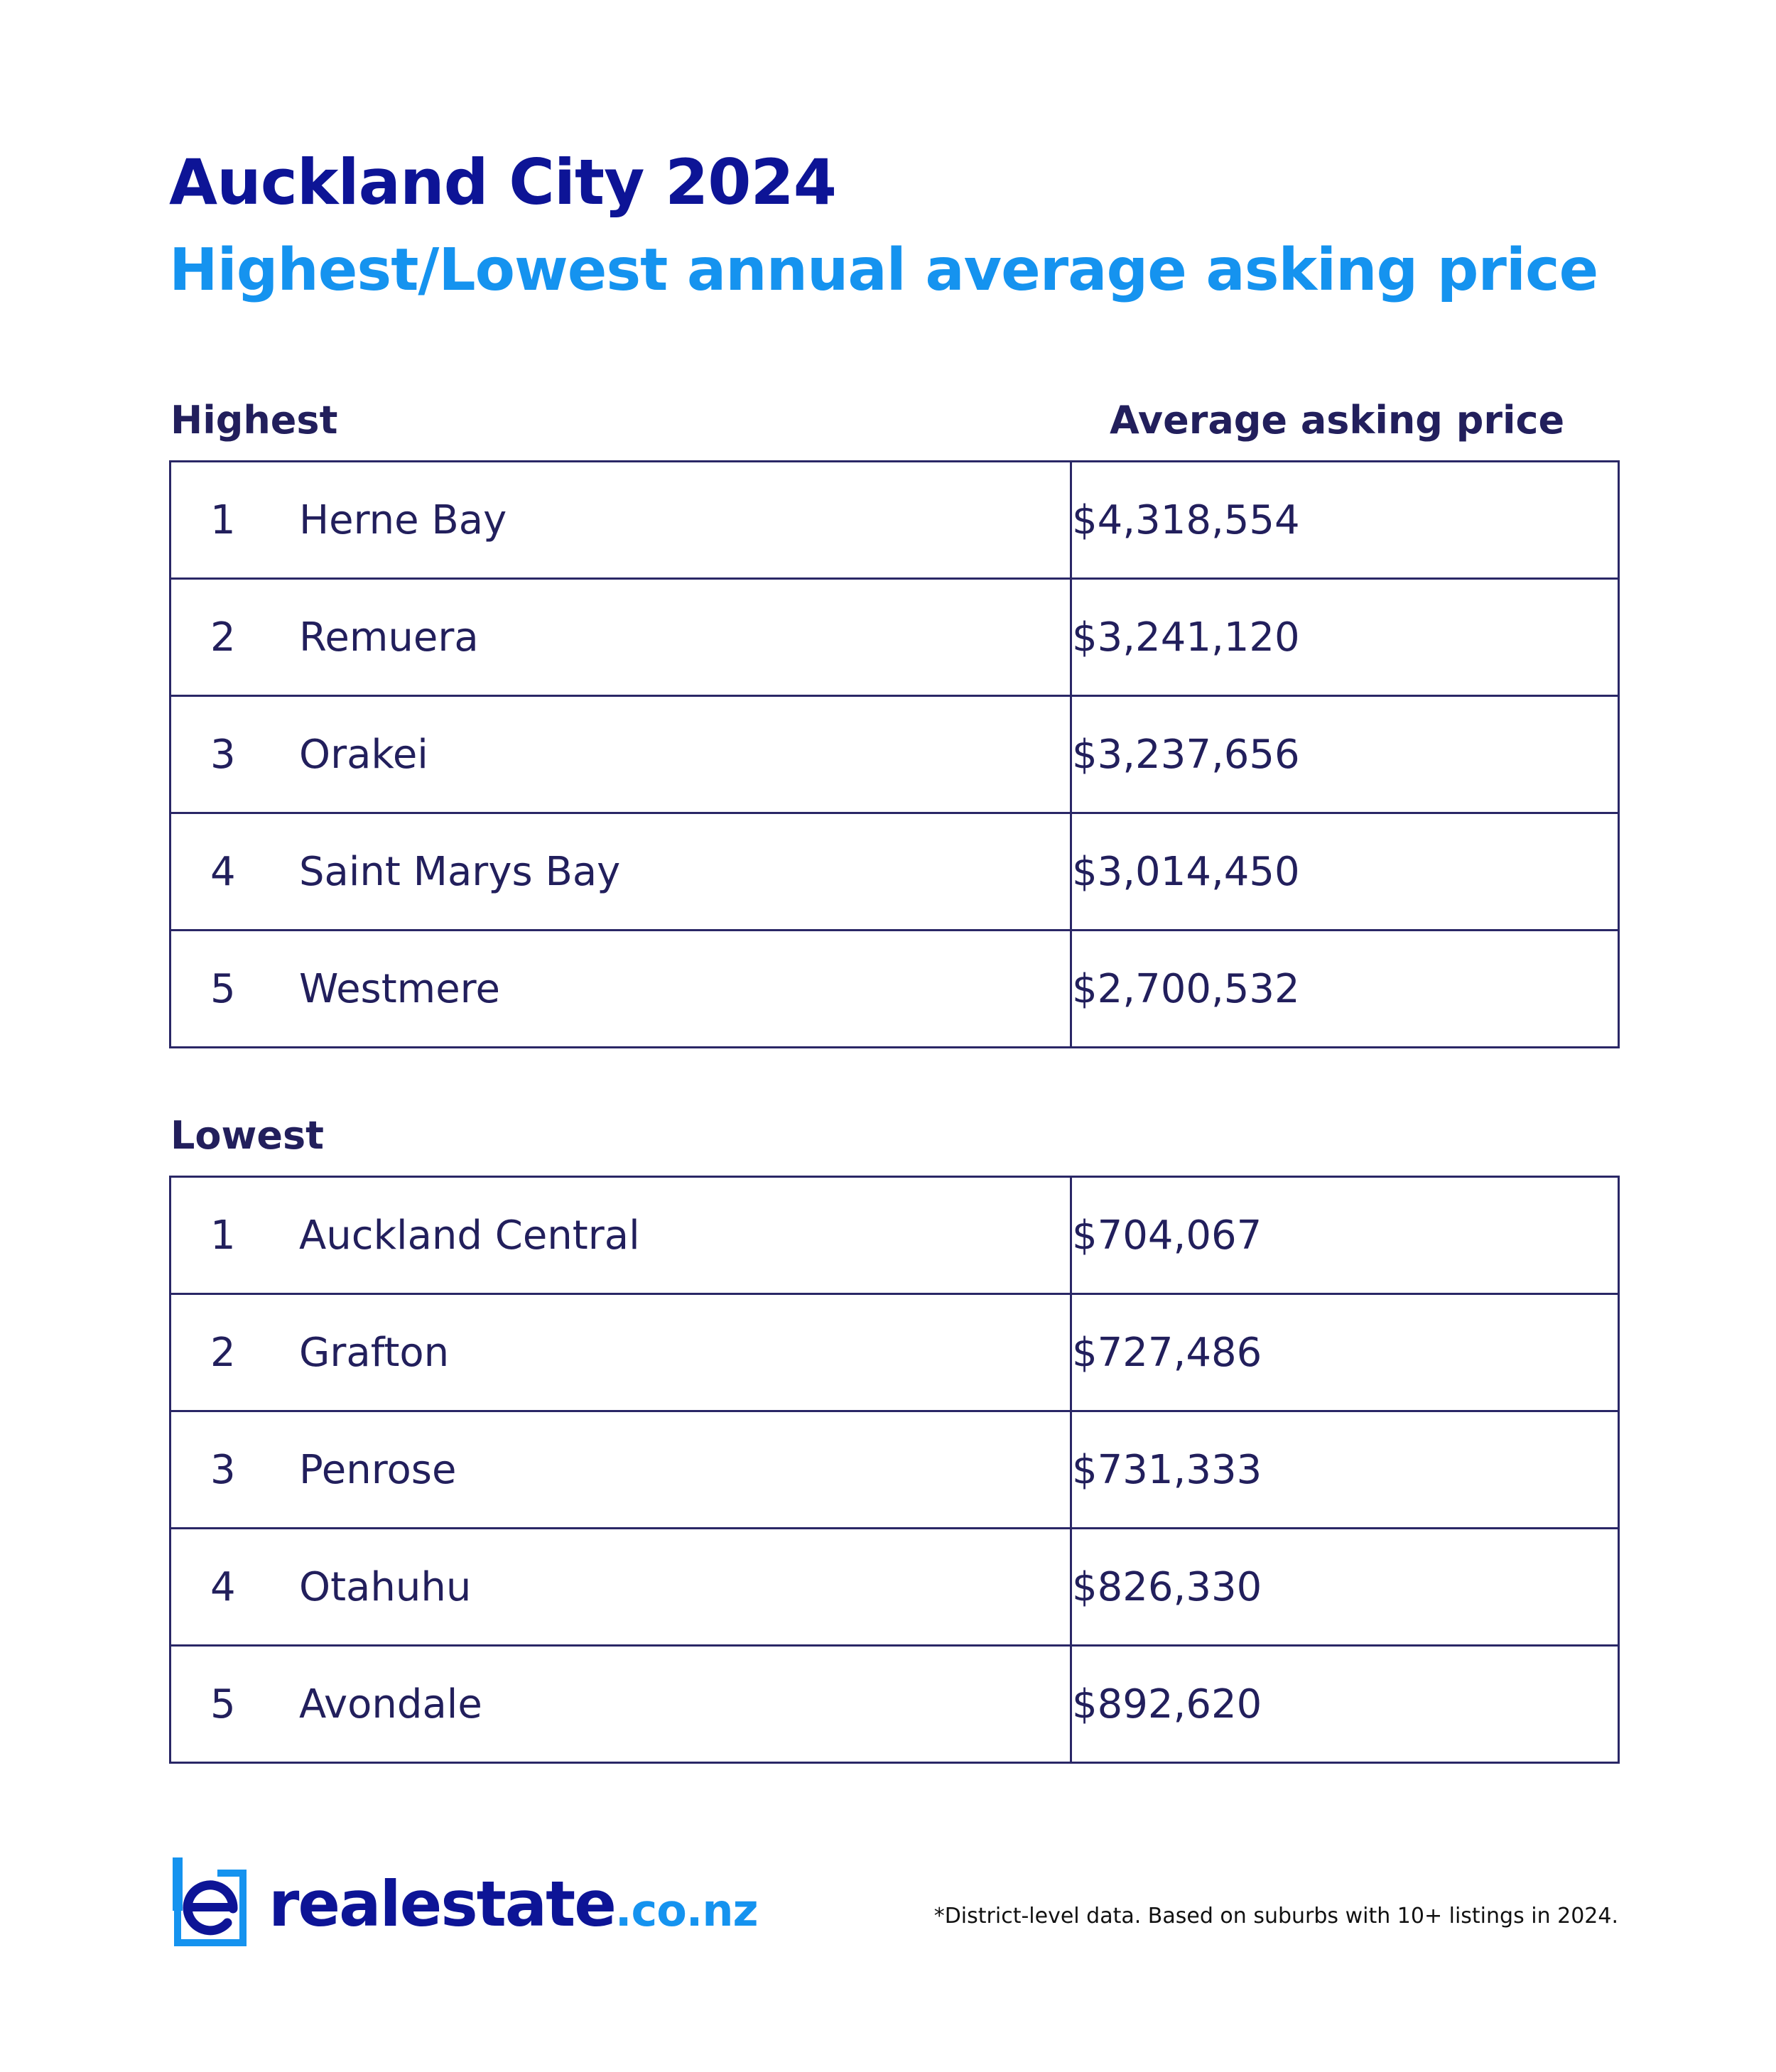  What do you see at coordinates (620, 1352) in the screenshot?
I see `suburb-cell: 2 Grafton` at bounding box center [620, 1352].